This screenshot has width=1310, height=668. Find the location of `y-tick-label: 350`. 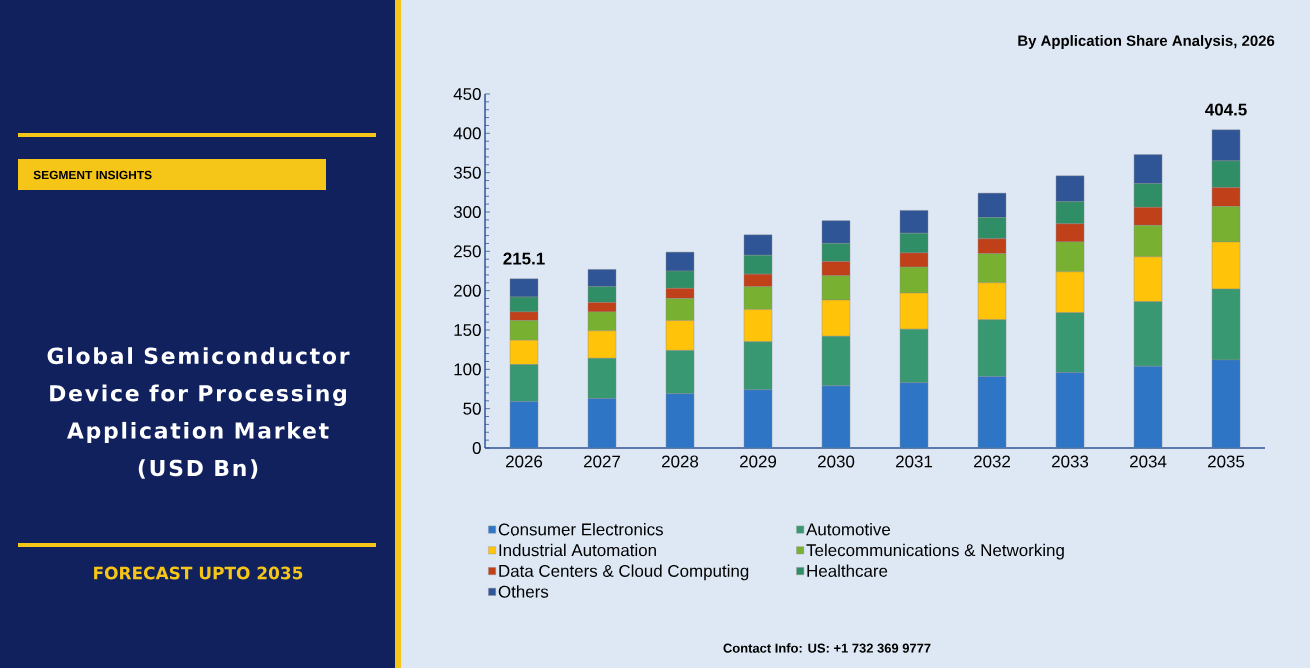

y-tick-label: 350 is located at coordinates (467, 172).